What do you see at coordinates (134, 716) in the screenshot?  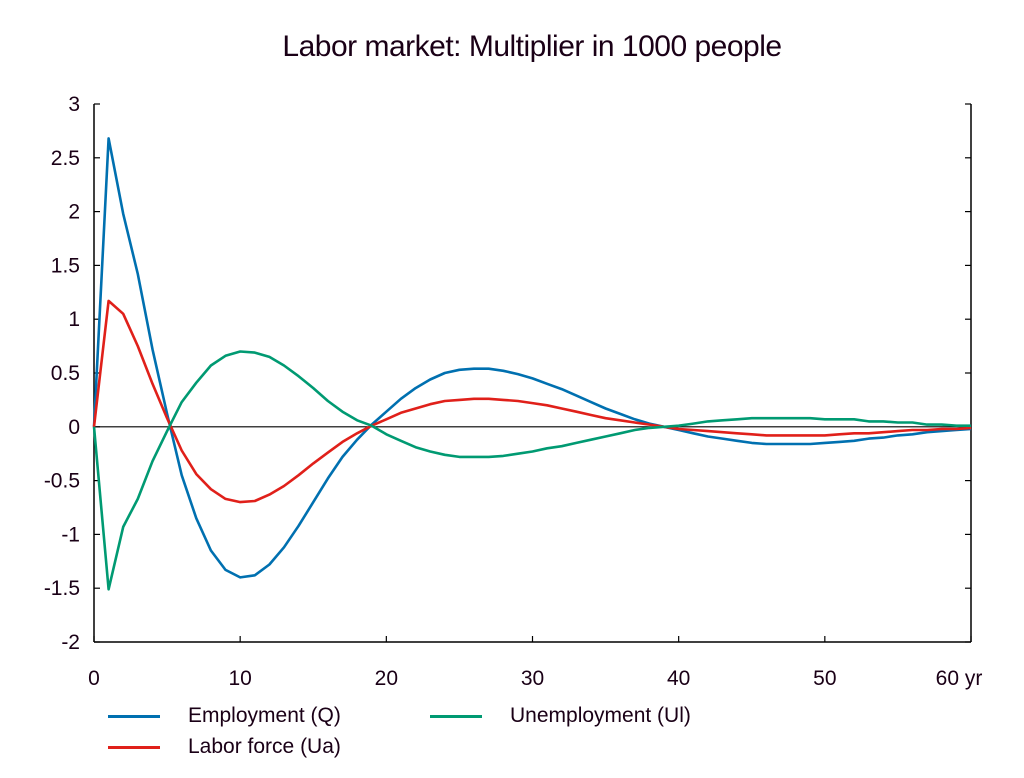 I see `legend-swatch-employment` at bounding box center [134, 716].